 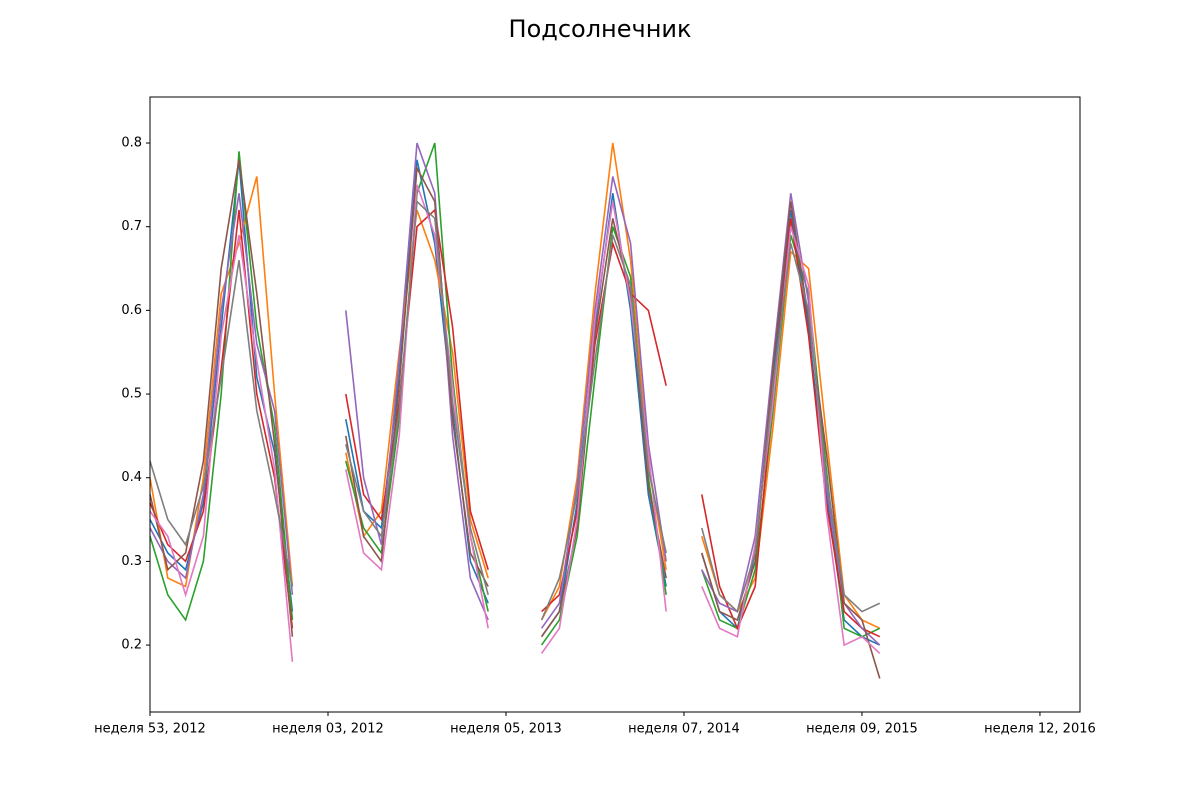 I want to click on chart-title: Подсолнечник, so click(x=600, y=29).